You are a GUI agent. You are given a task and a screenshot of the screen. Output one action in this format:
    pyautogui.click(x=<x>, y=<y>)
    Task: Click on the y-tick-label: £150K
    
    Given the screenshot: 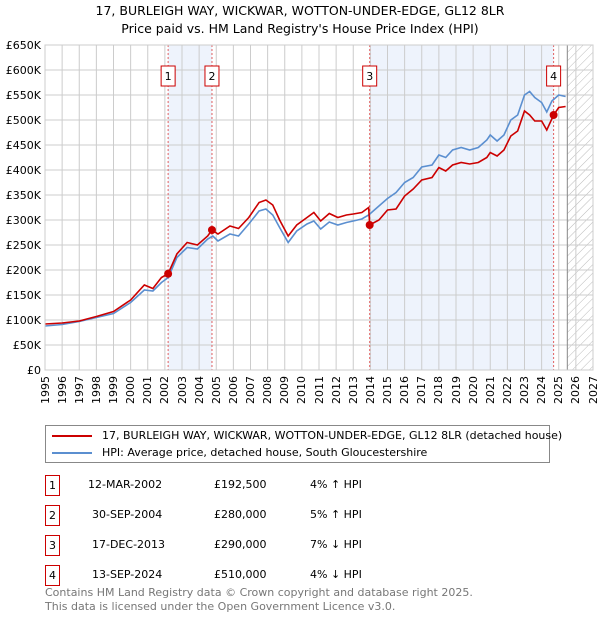 What is the action you would take?
    pyautogui.click(x=24, y=295)
    